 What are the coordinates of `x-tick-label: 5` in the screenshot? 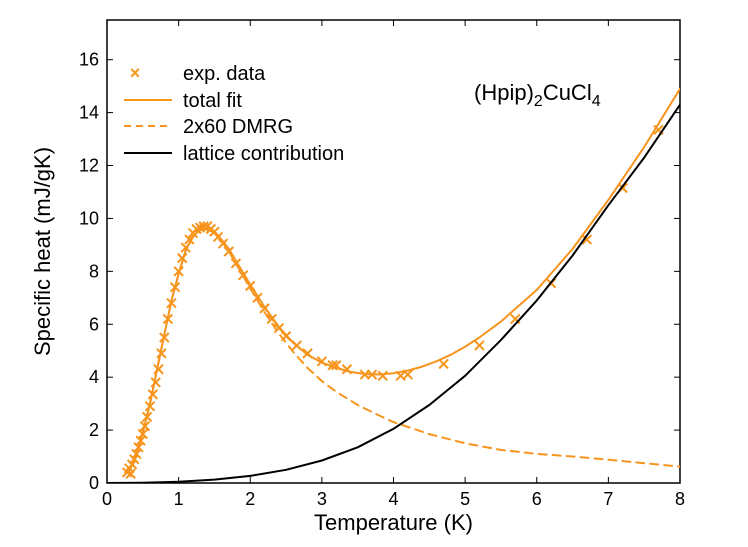 It's located at (465, 499).